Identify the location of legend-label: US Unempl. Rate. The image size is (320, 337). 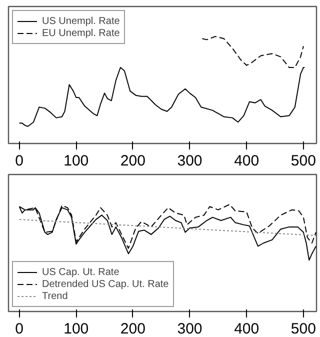
(81, 21).